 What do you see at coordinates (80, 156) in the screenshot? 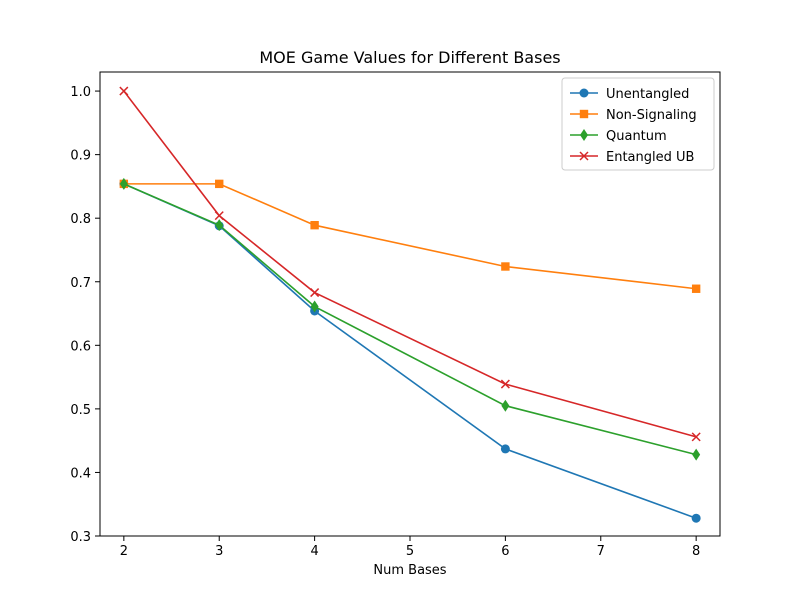
I see `y-tick-label: 0.9` at bounding box center [80, 156].